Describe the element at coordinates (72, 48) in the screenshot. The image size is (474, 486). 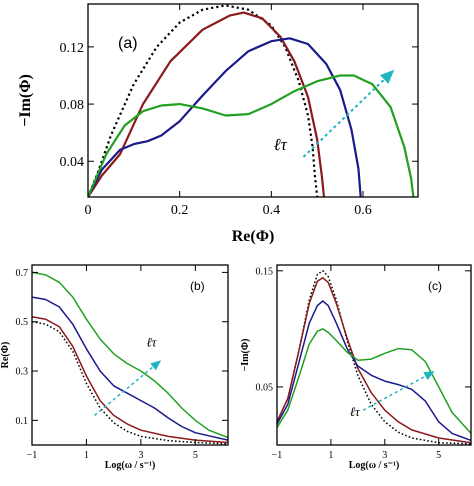
I see `y-tick-label: 0.12` at that location.